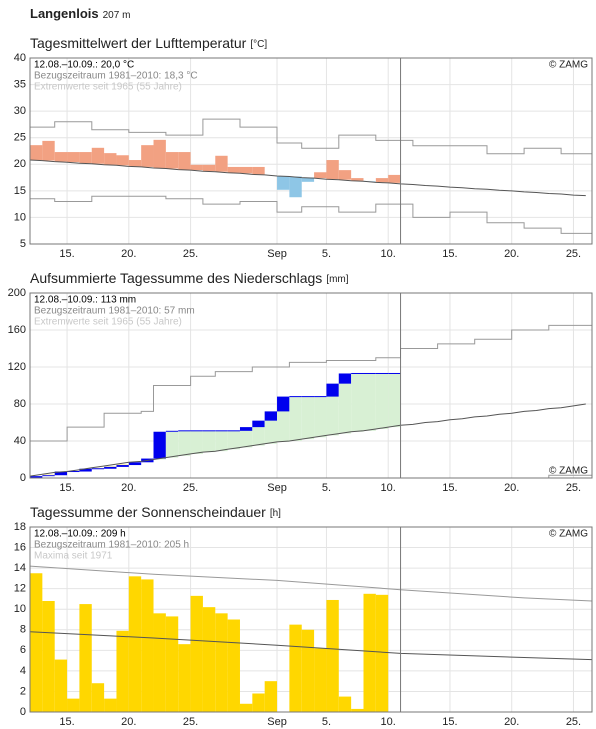 This screenshot has height=729, width=596. I want to click on note: 12.08.–10.09.: 209 h, so click(80, 534).